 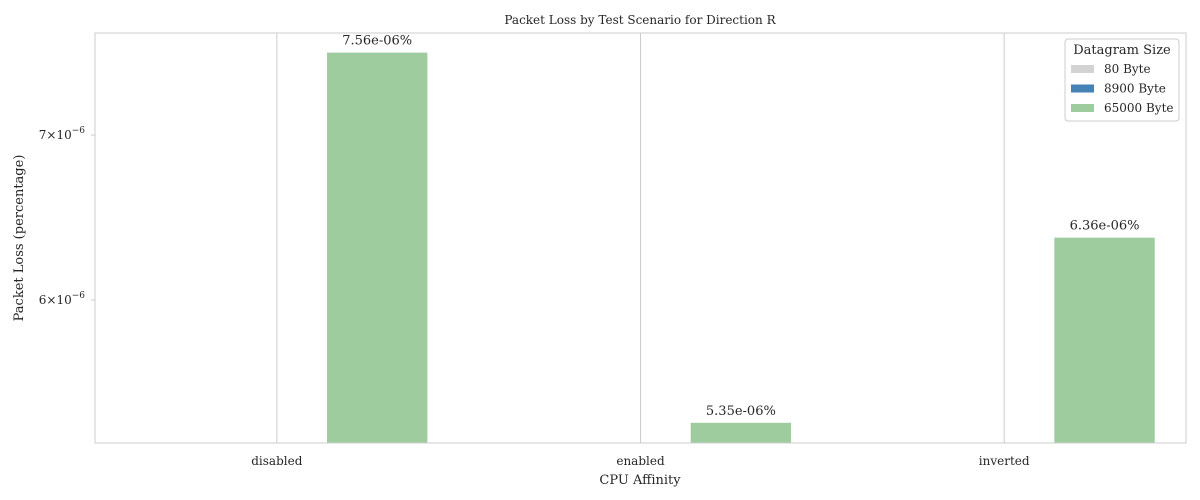 I want to click on x-tick-label-inverted: inverted, so click(x=1004, y=461).